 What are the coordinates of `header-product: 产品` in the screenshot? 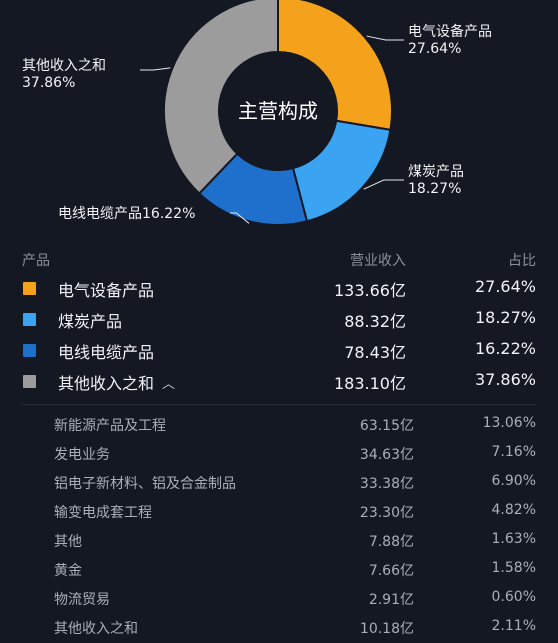 It's located at (36, 261).